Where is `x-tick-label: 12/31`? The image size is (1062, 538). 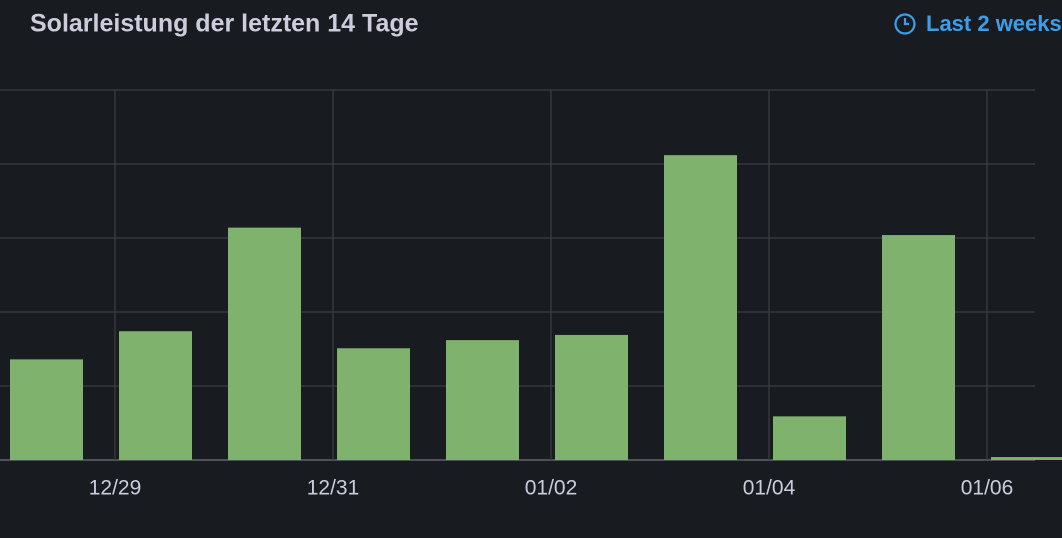 x-tick-label: 12/31 is located at coordinates (333, 488).